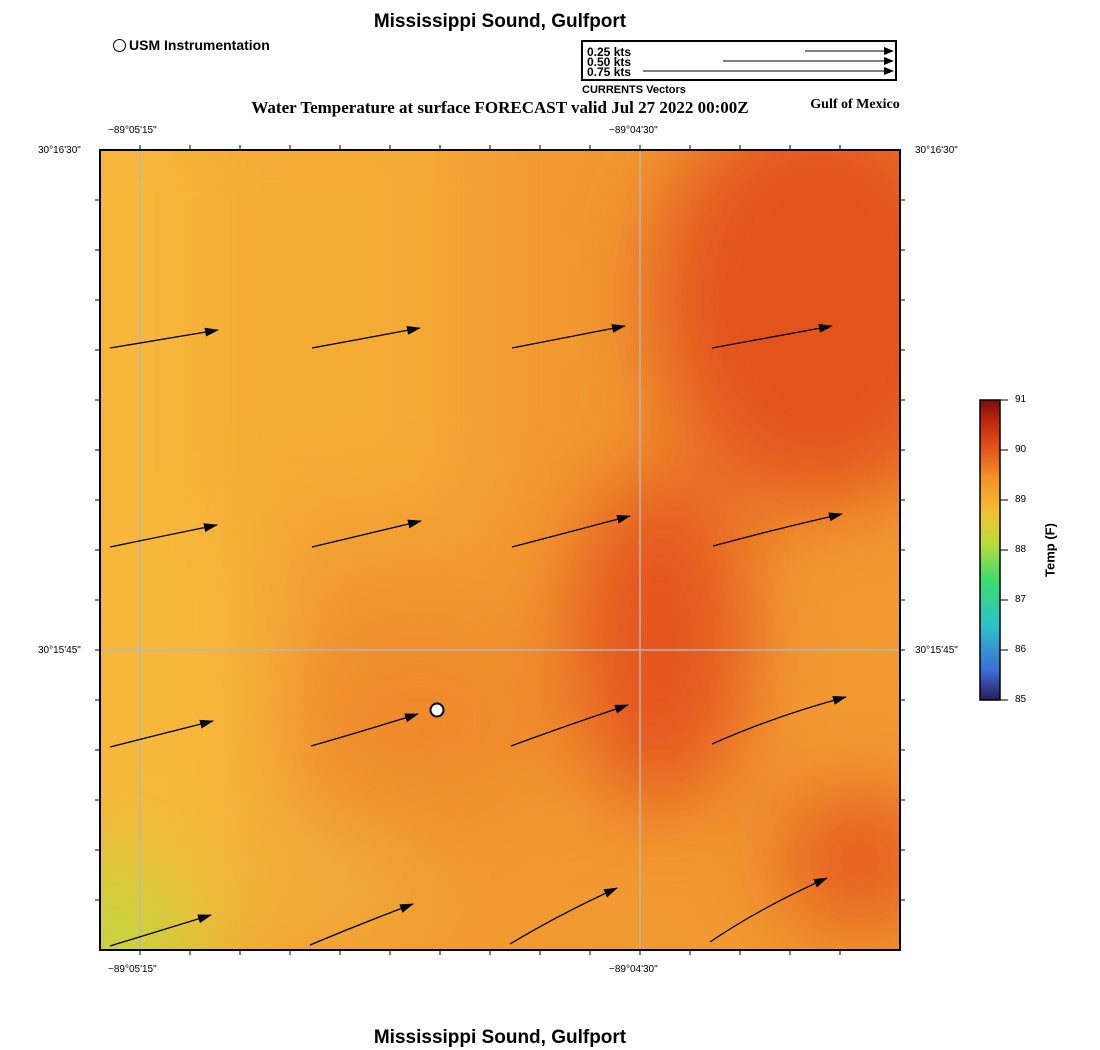 This screenshot has width=1100, height=1050. I want to click on colorbar-tick-89: 89, so click(1021, 499).